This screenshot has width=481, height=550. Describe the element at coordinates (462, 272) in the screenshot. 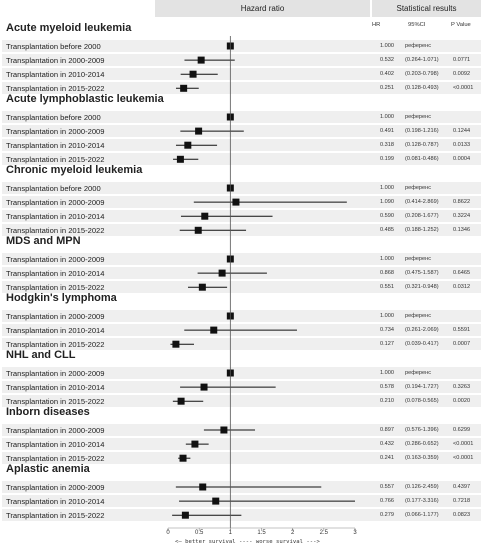

I see `p-value: 0.6465` at that location.